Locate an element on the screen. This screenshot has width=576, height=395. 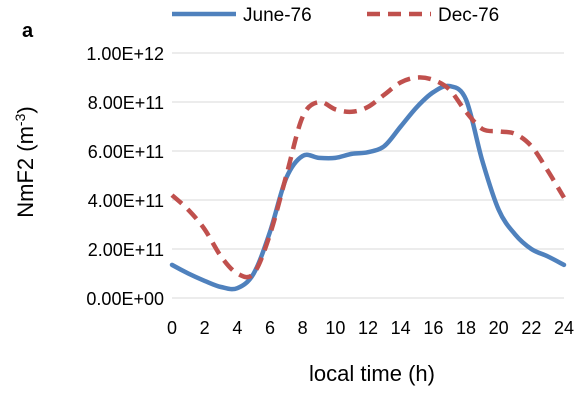
x-tick-label: 8 is located at coordinates (303, 328).